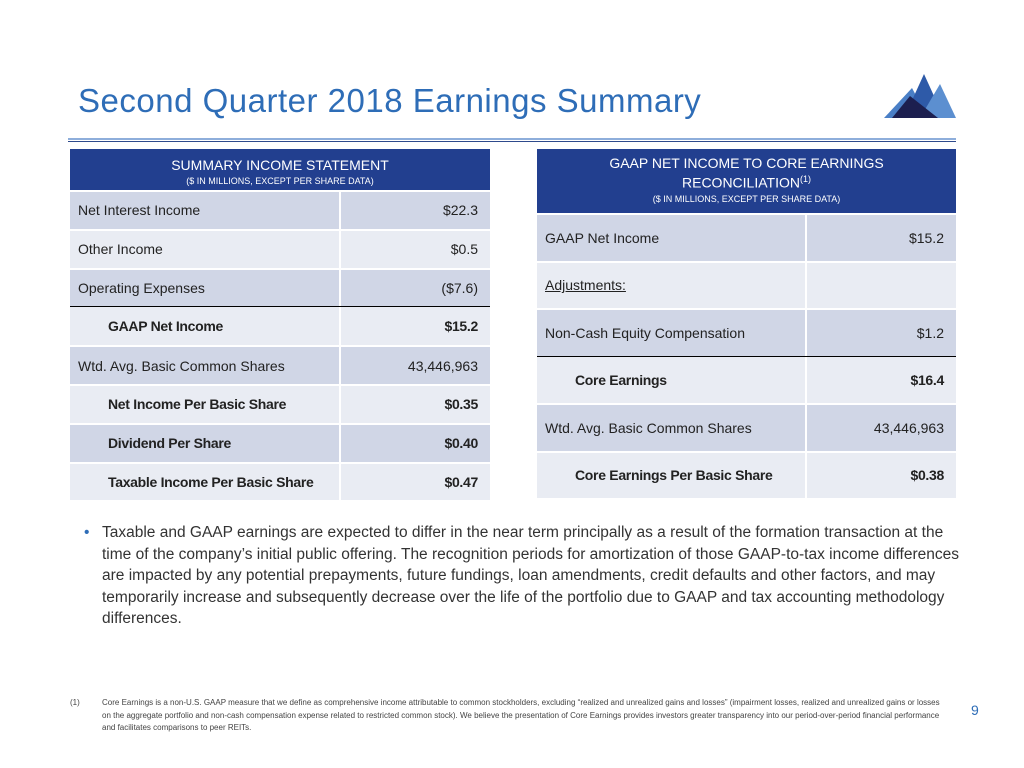  What do you see at coordinates (746, 379) in the screenshot?
I see `table-row: Core Earnings $16.4` at bounding box center [746, 379].